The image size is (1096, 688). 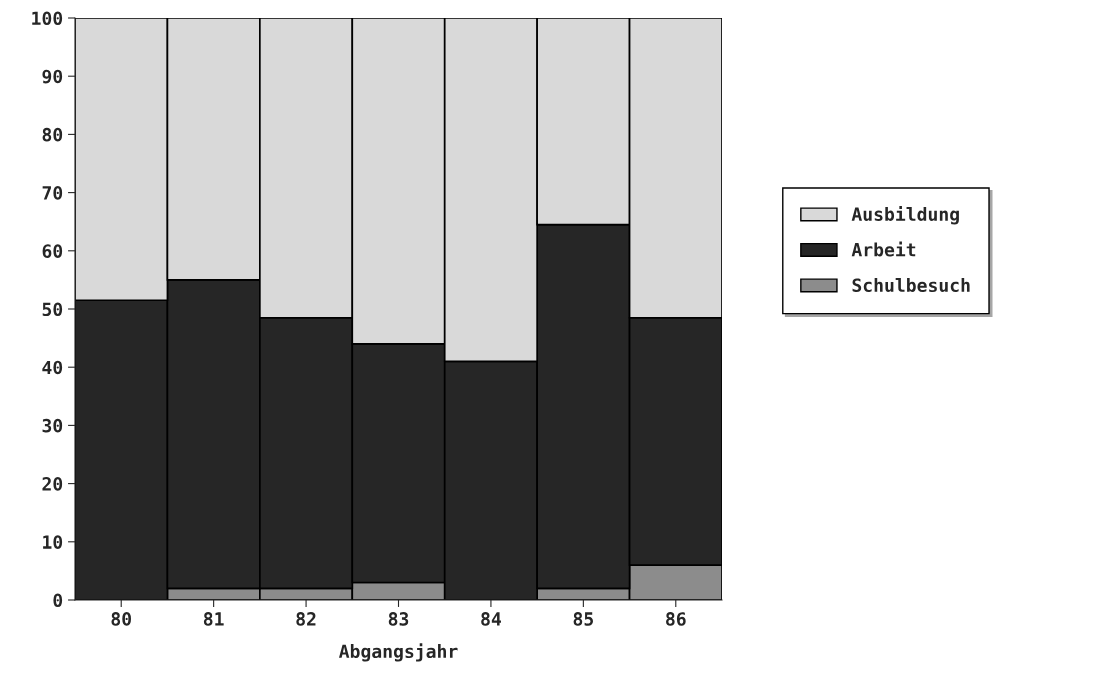 I want to click on x-tick-label: 83, so click(x=398, y=619).